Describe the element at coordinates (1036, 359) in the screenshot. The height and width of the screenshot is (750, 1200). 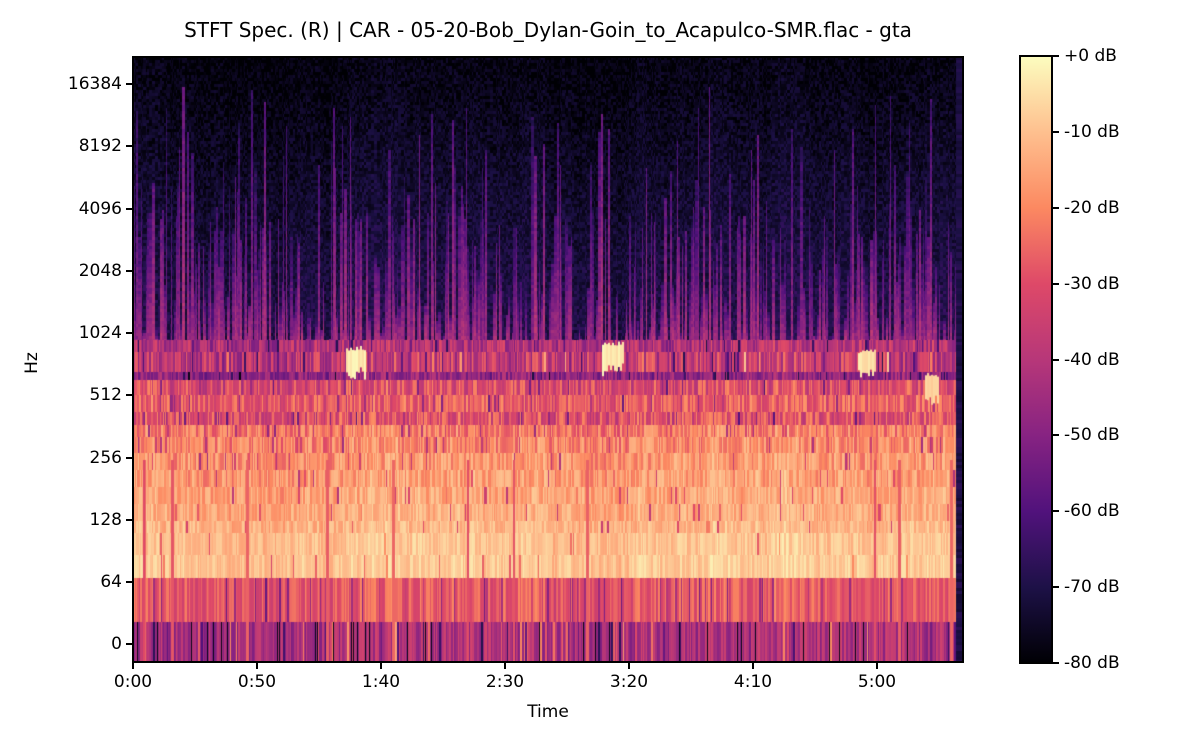
I see `colorbar-gradient` at that location.